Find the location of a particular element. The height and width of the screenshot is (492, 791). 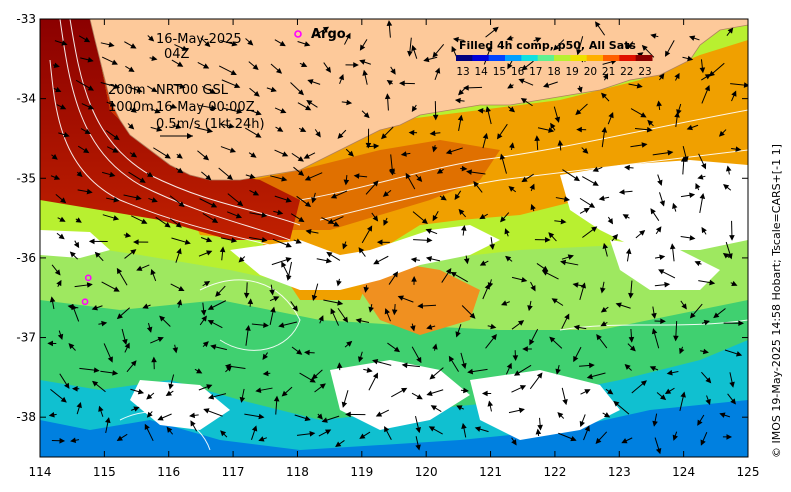

colorbar-ticks: 13 14 15 16 17 18 19 20 21 22 23 is located at coordinates (553, 72).